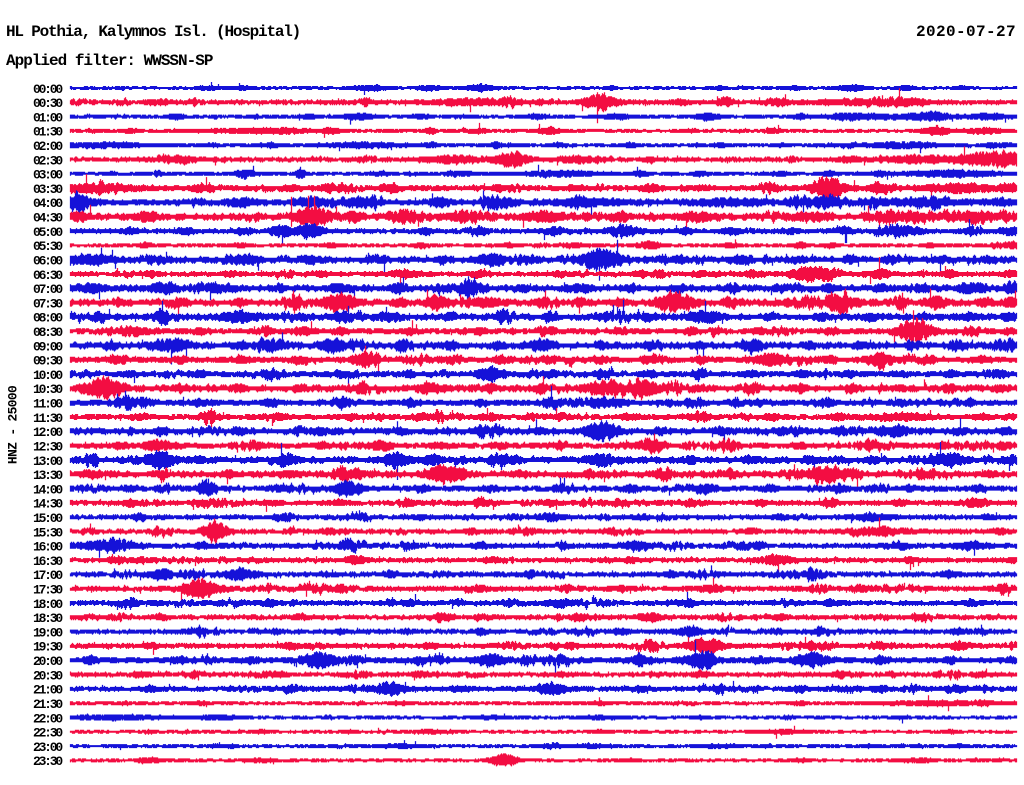 This screenshot has height=785, width=1024. I want to click on svg-text: 23:00, so click(48, 747).